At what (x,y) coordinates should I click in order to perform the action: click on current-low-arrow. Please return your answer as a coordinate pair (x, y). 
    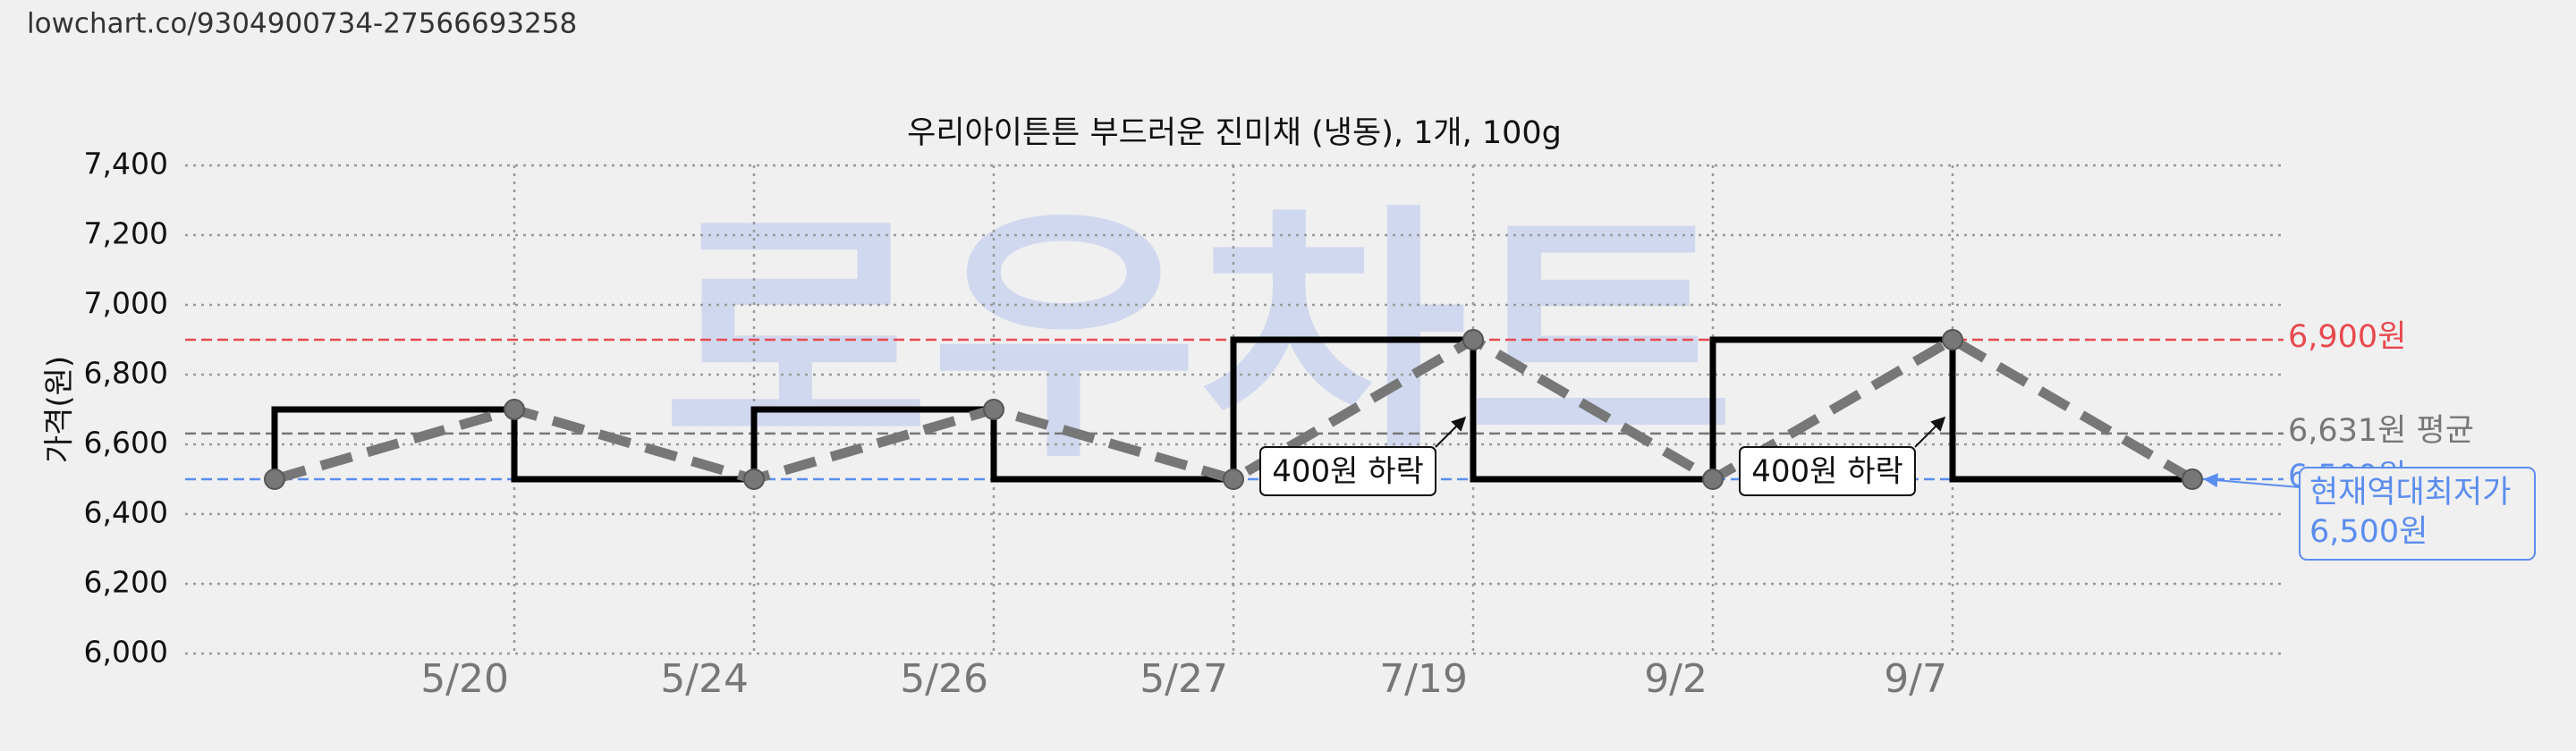
    Looking at the image, I should click on (2252, 481).